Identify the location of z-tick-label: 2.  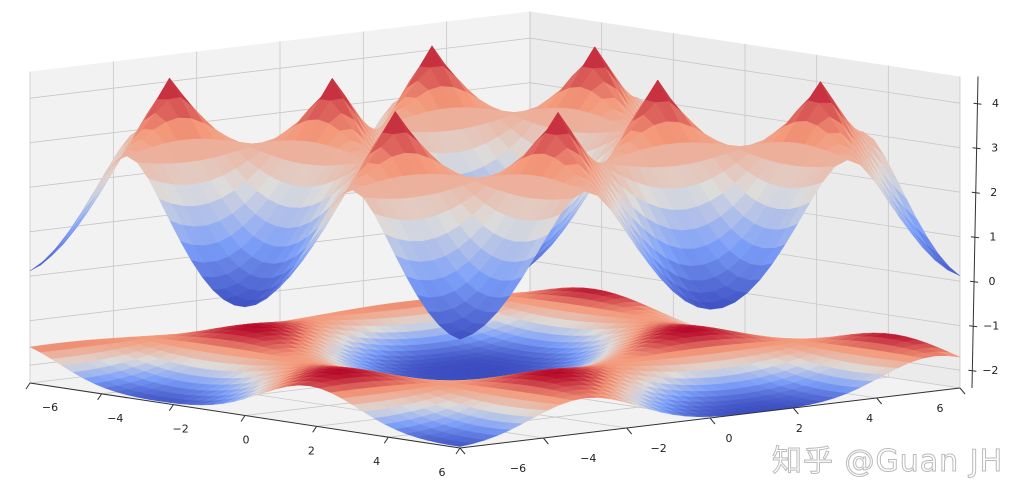
(993, 192).